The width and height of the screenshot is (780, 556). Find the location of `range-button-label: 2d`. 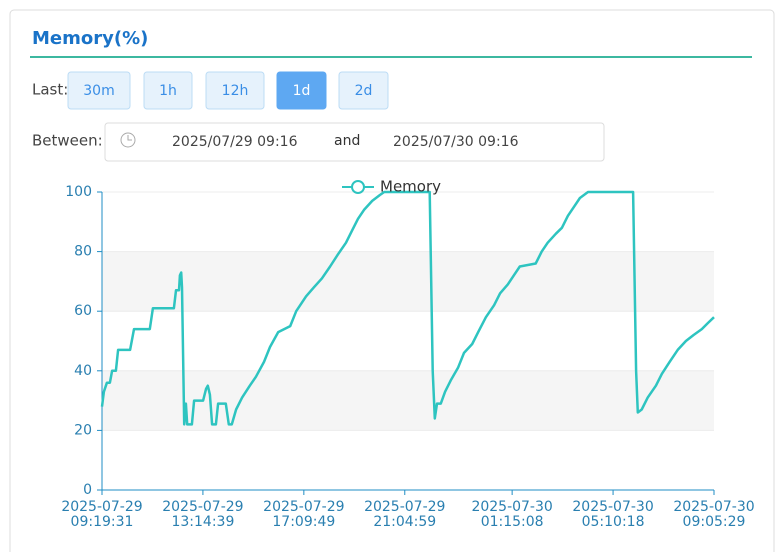

range-button-label: 2d is located at coordinates (364, 91).